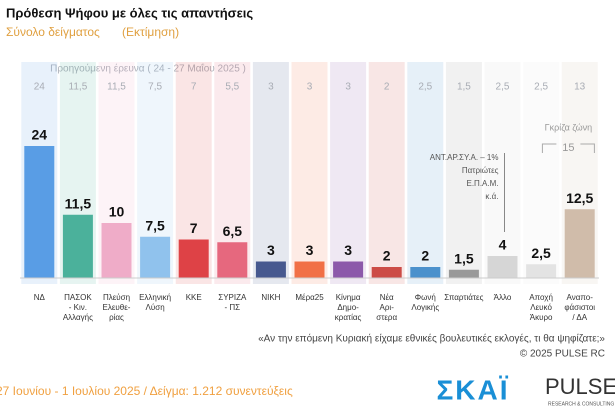 The height and width of the screenshot is (410, 615). What do you see at coordinates (464, 157) in the screenshot?
I see `annotation-other: ΑΝΤ.ΑΡ.ΣΥ.Α. – 1%` at bounding box center [464, 157].